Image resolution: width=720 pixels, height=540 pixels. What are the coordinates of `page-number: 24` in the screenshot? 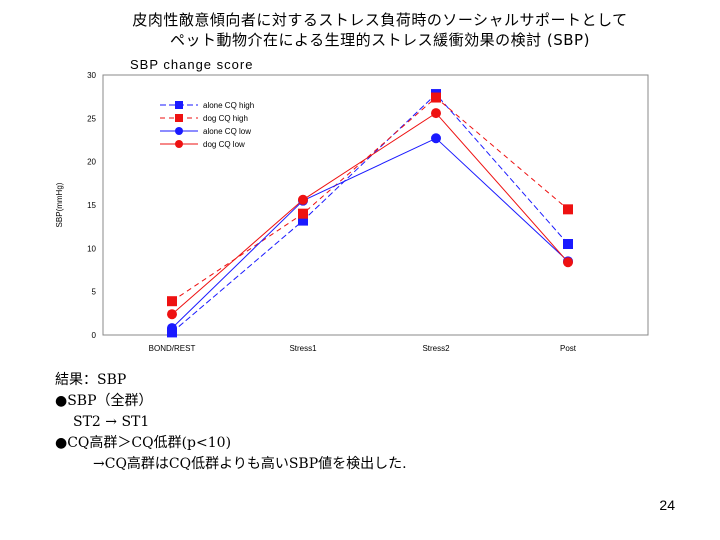 It's located at (667, 505).